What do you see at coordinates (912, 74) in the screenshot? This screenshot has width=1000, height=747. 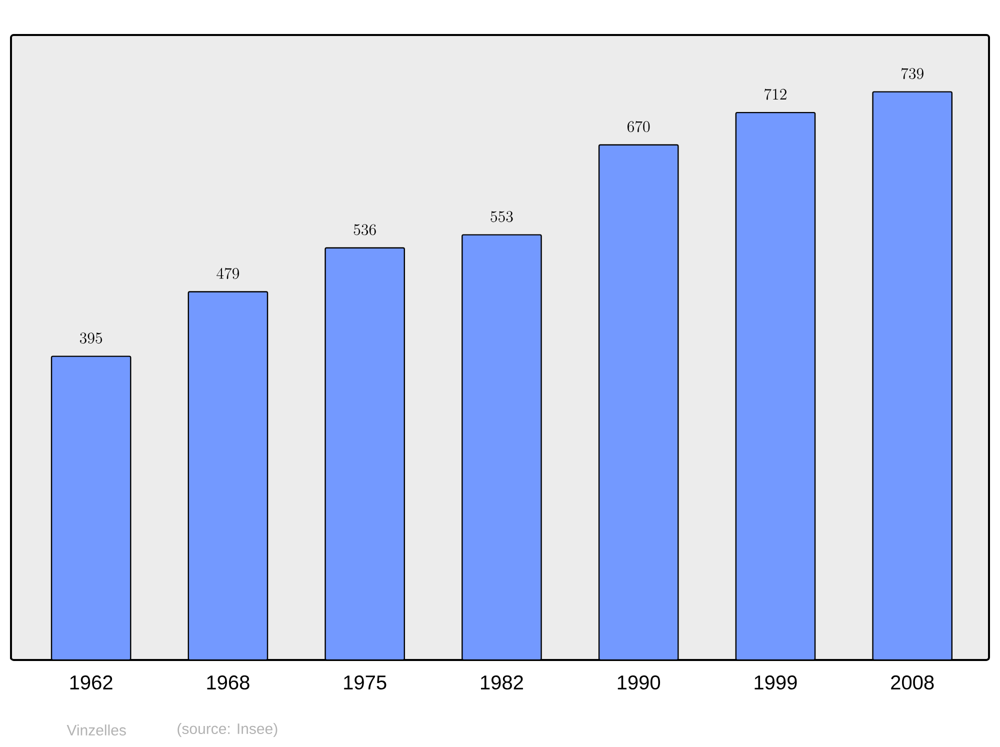 I see `data-label: 739` at bounding box center [912, 74].